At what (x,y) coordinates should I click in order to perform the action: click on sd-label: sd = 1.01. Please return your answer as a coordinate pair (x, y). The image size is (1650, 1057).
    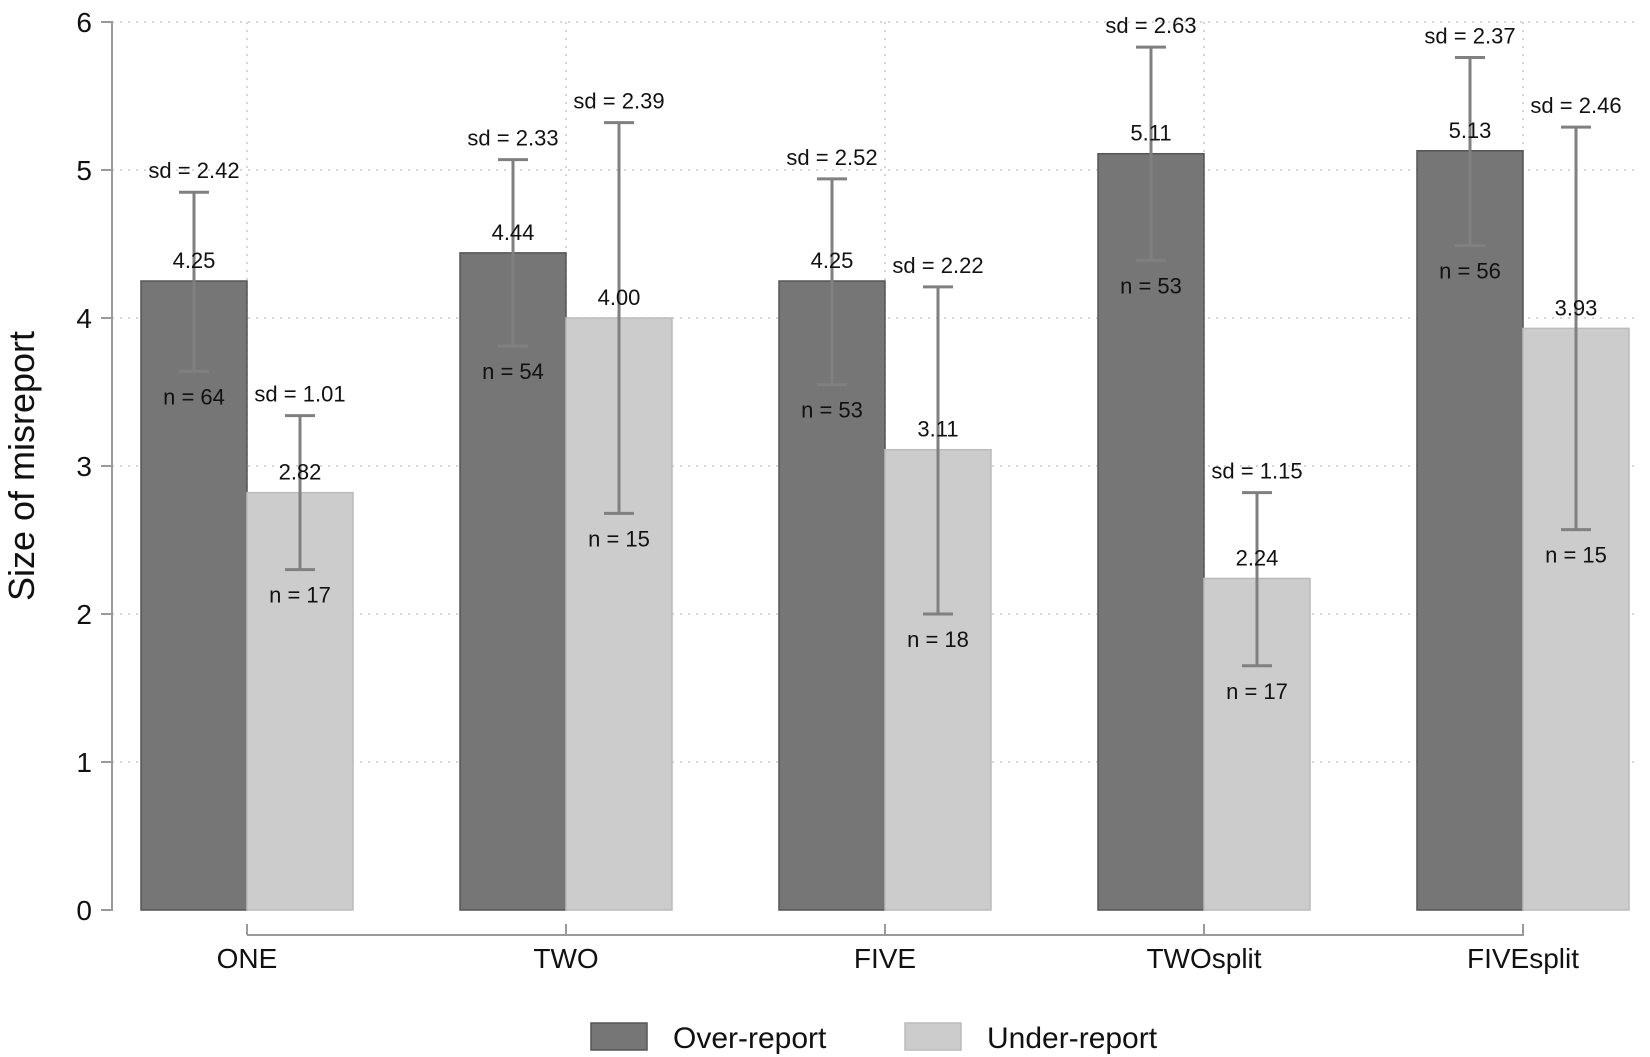
    Looking at the image, I should click on (299, 394).